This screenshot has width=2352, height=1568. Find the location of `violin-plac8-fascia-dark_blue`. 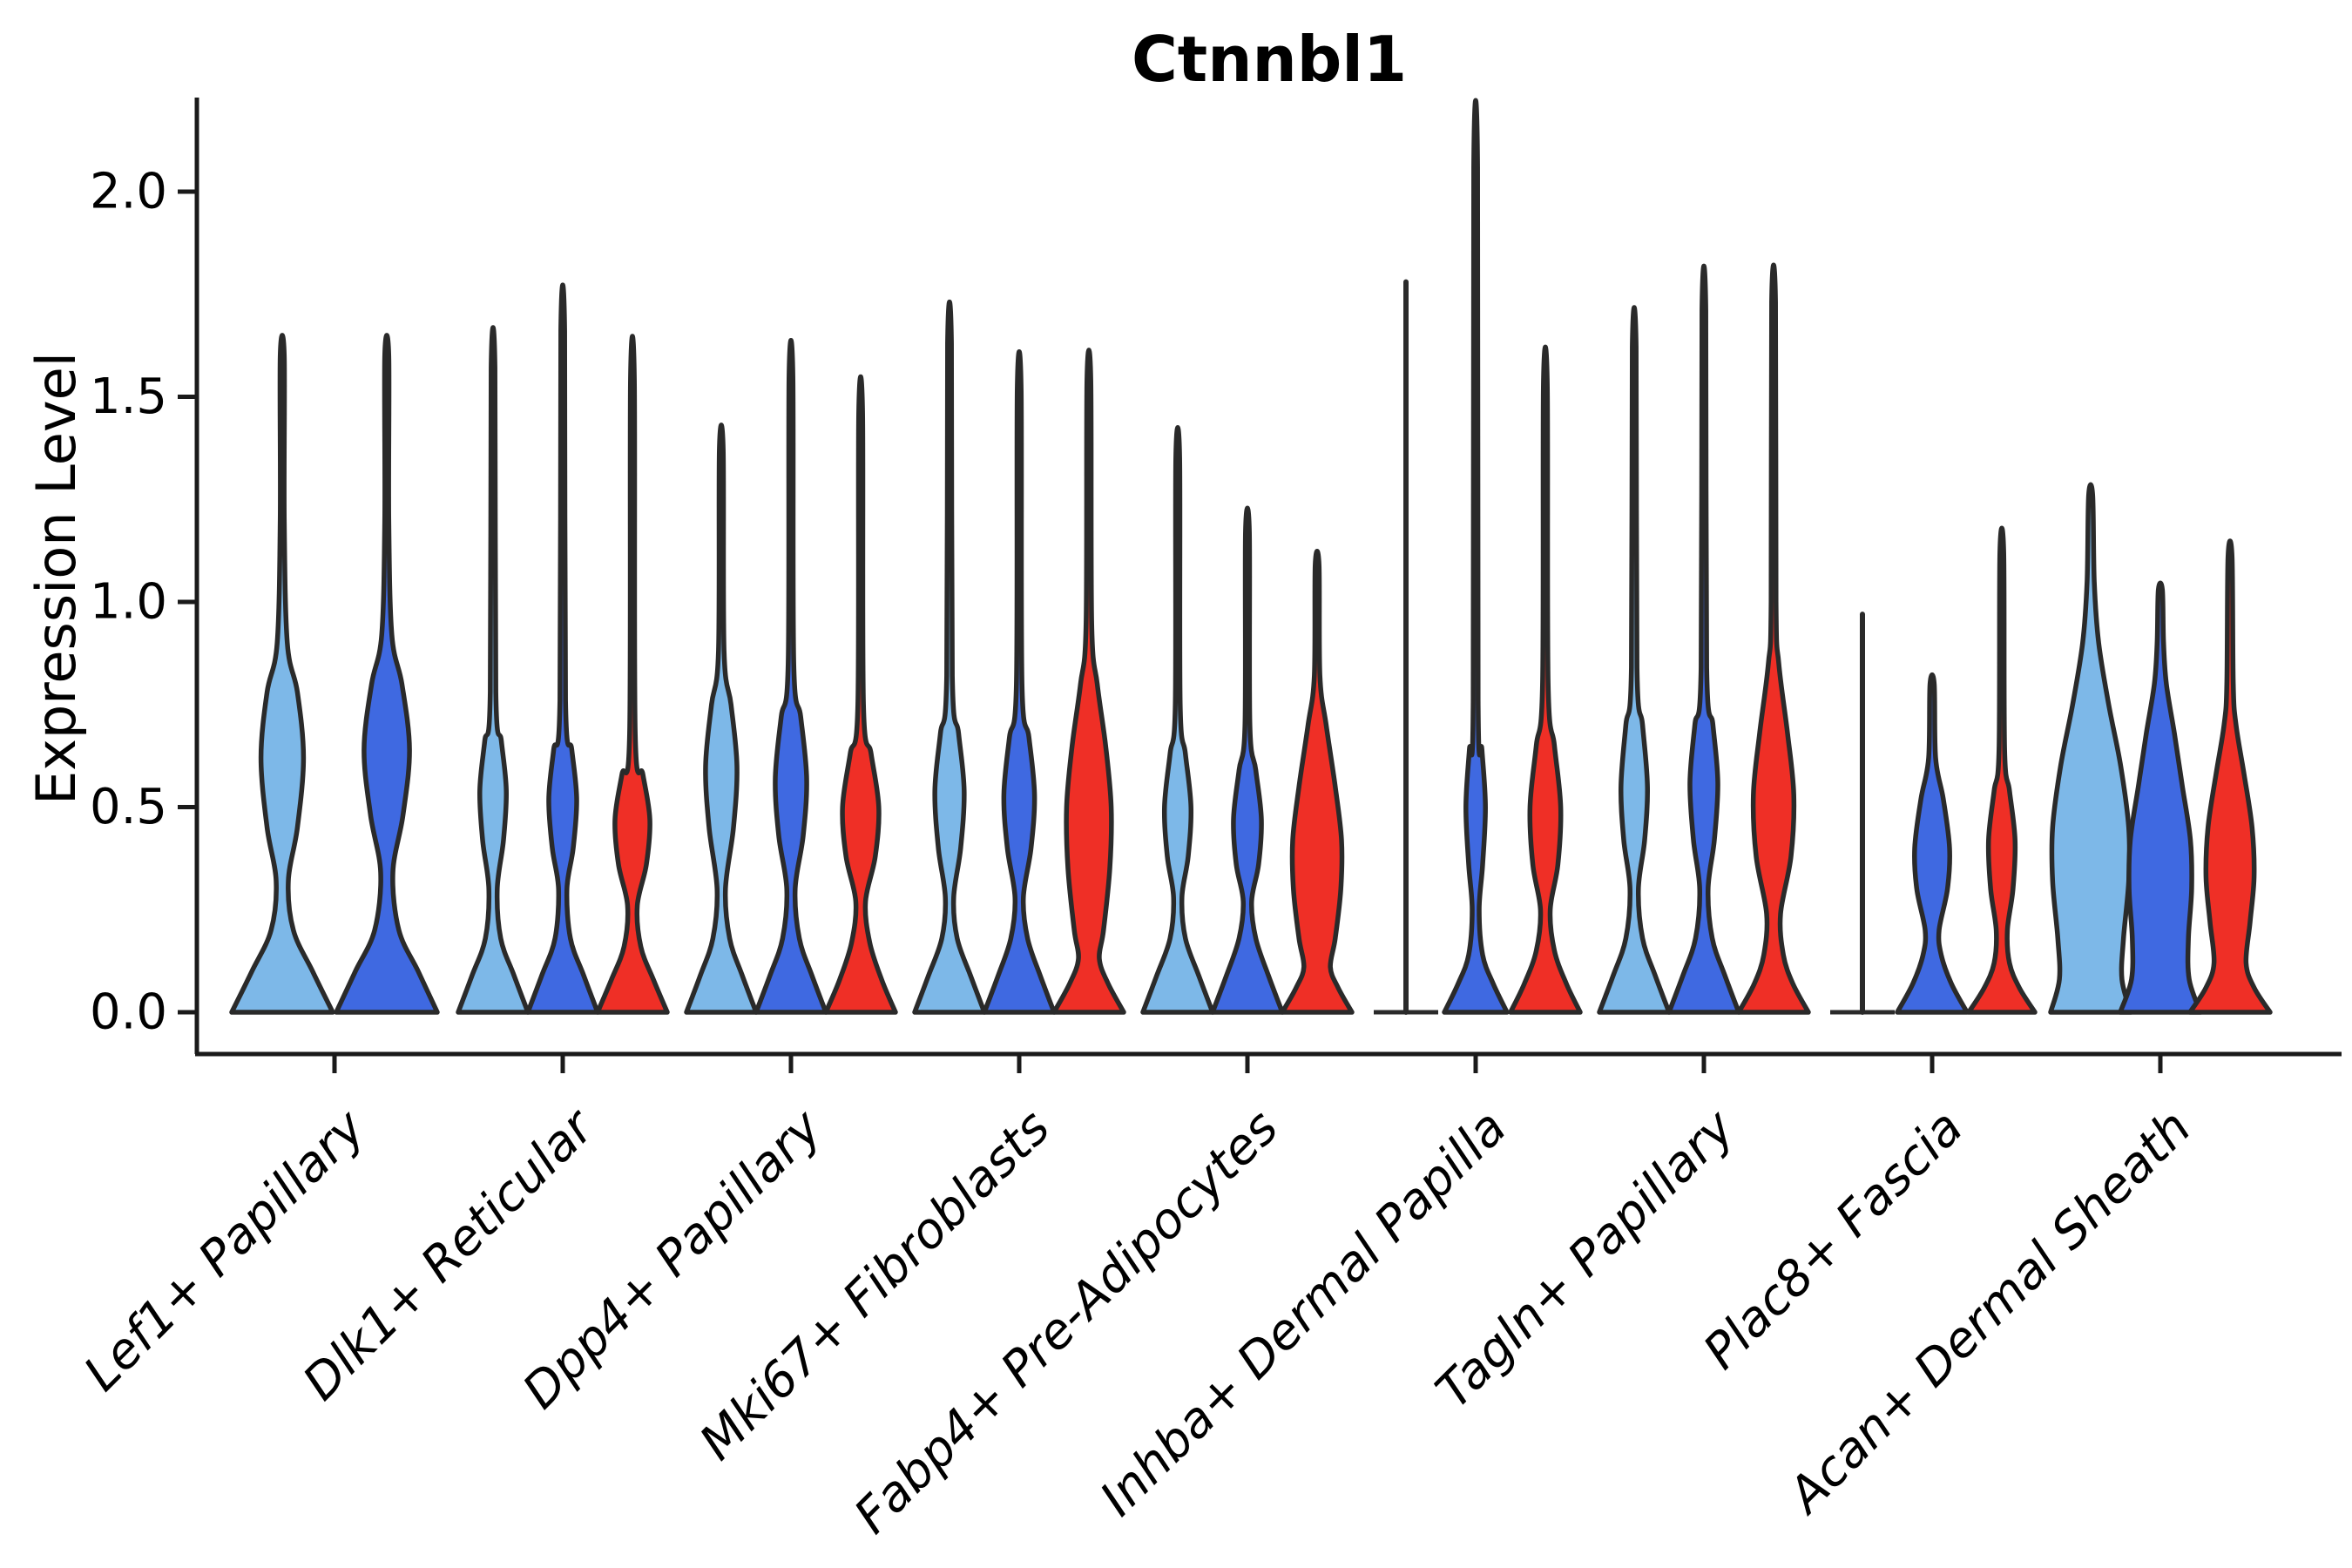

violin-plac8-fascia-dark_blue is located at coordinates (1932, 844).